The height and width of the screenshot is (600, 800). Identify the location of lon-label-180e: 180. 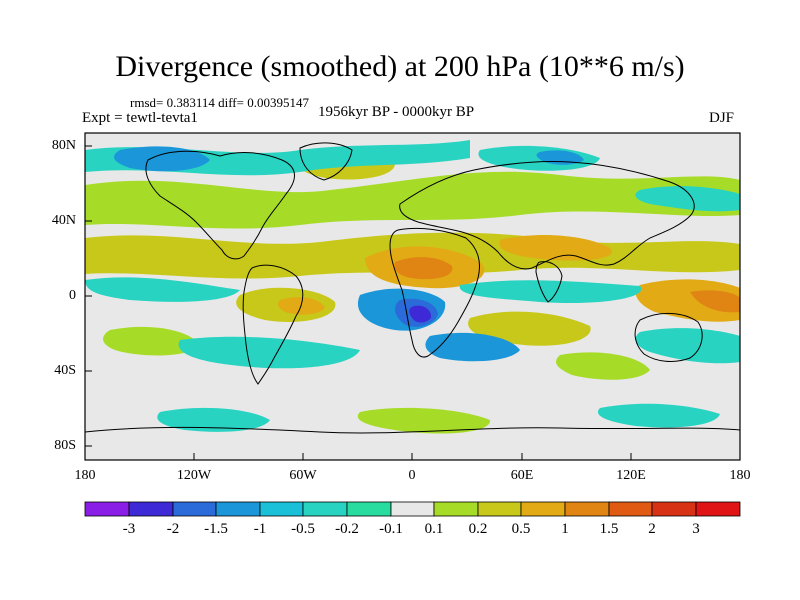
(740, 475).